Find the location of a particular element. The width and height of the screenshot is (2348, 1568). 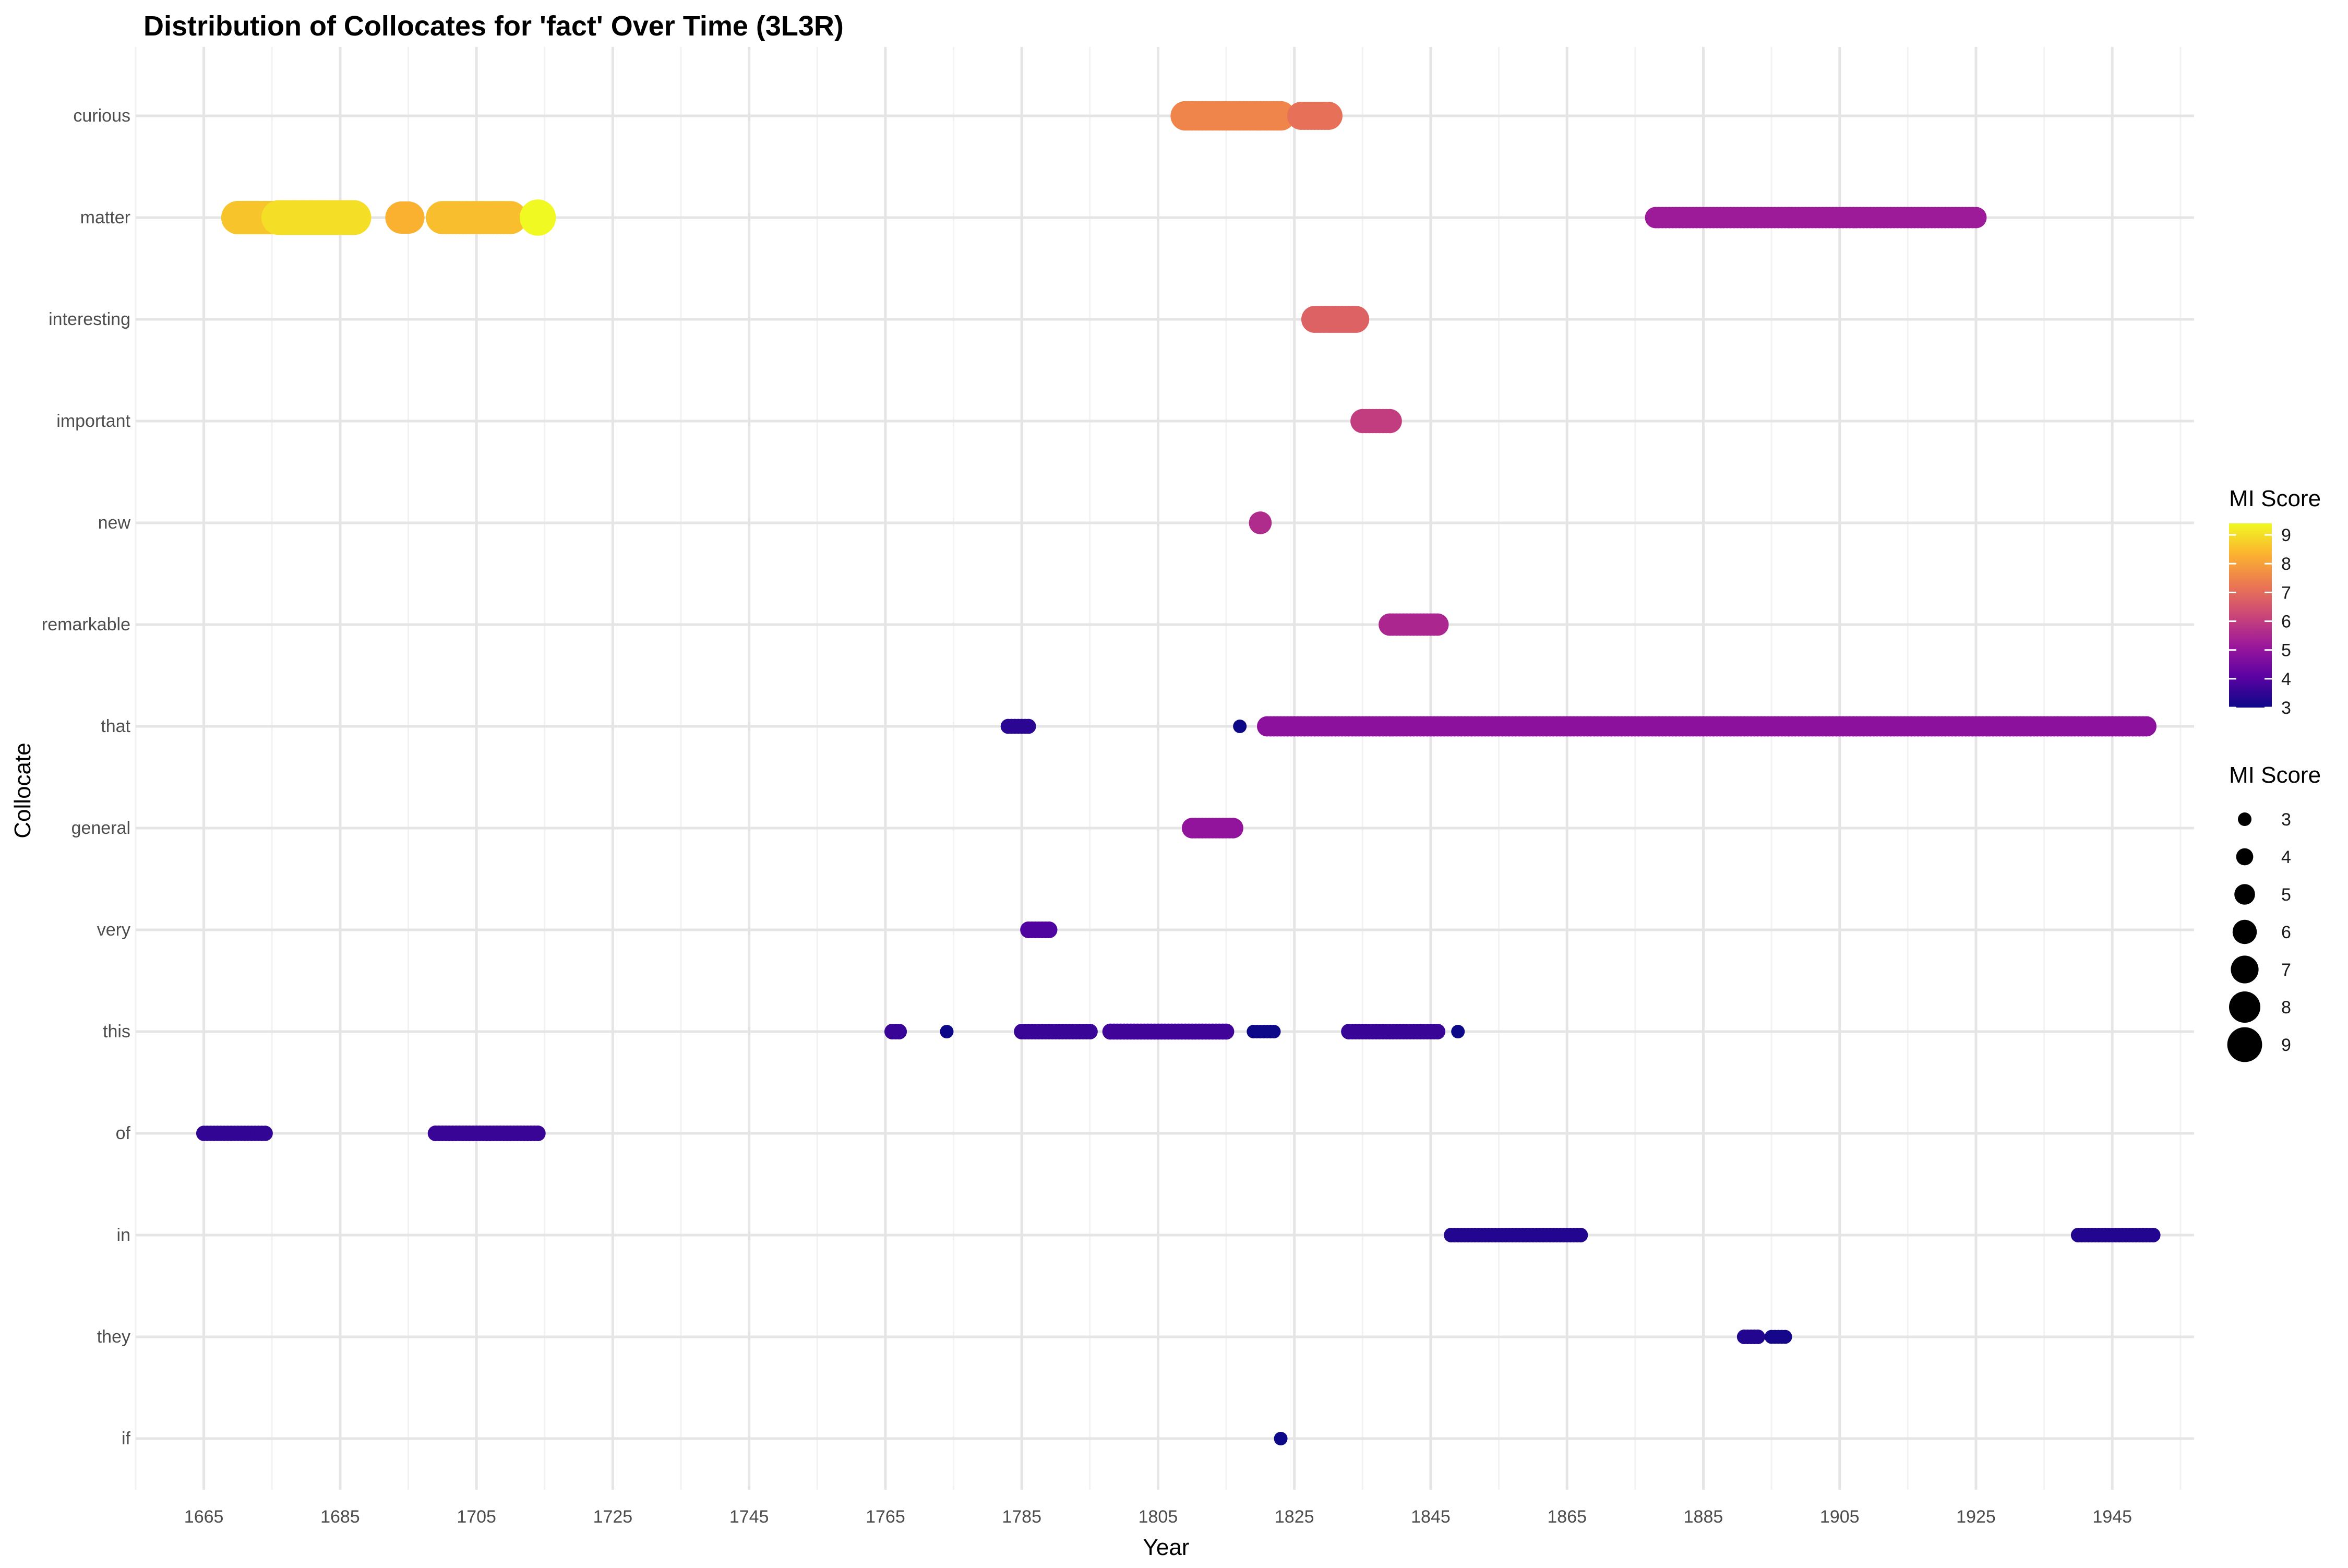

y-tick-label: that is located at coordinates (116, 726).